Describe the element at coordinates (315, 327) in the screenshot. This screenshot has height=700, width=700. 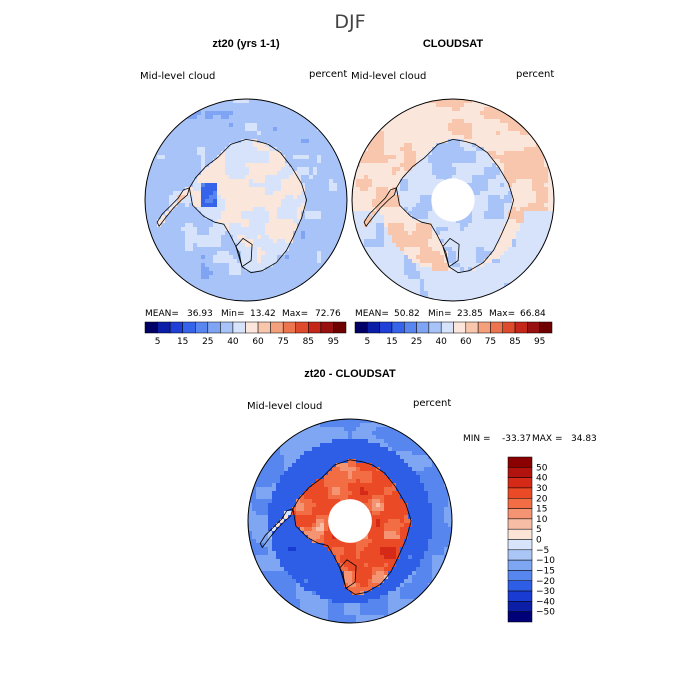
I see `colorbar-swatch` at that location.